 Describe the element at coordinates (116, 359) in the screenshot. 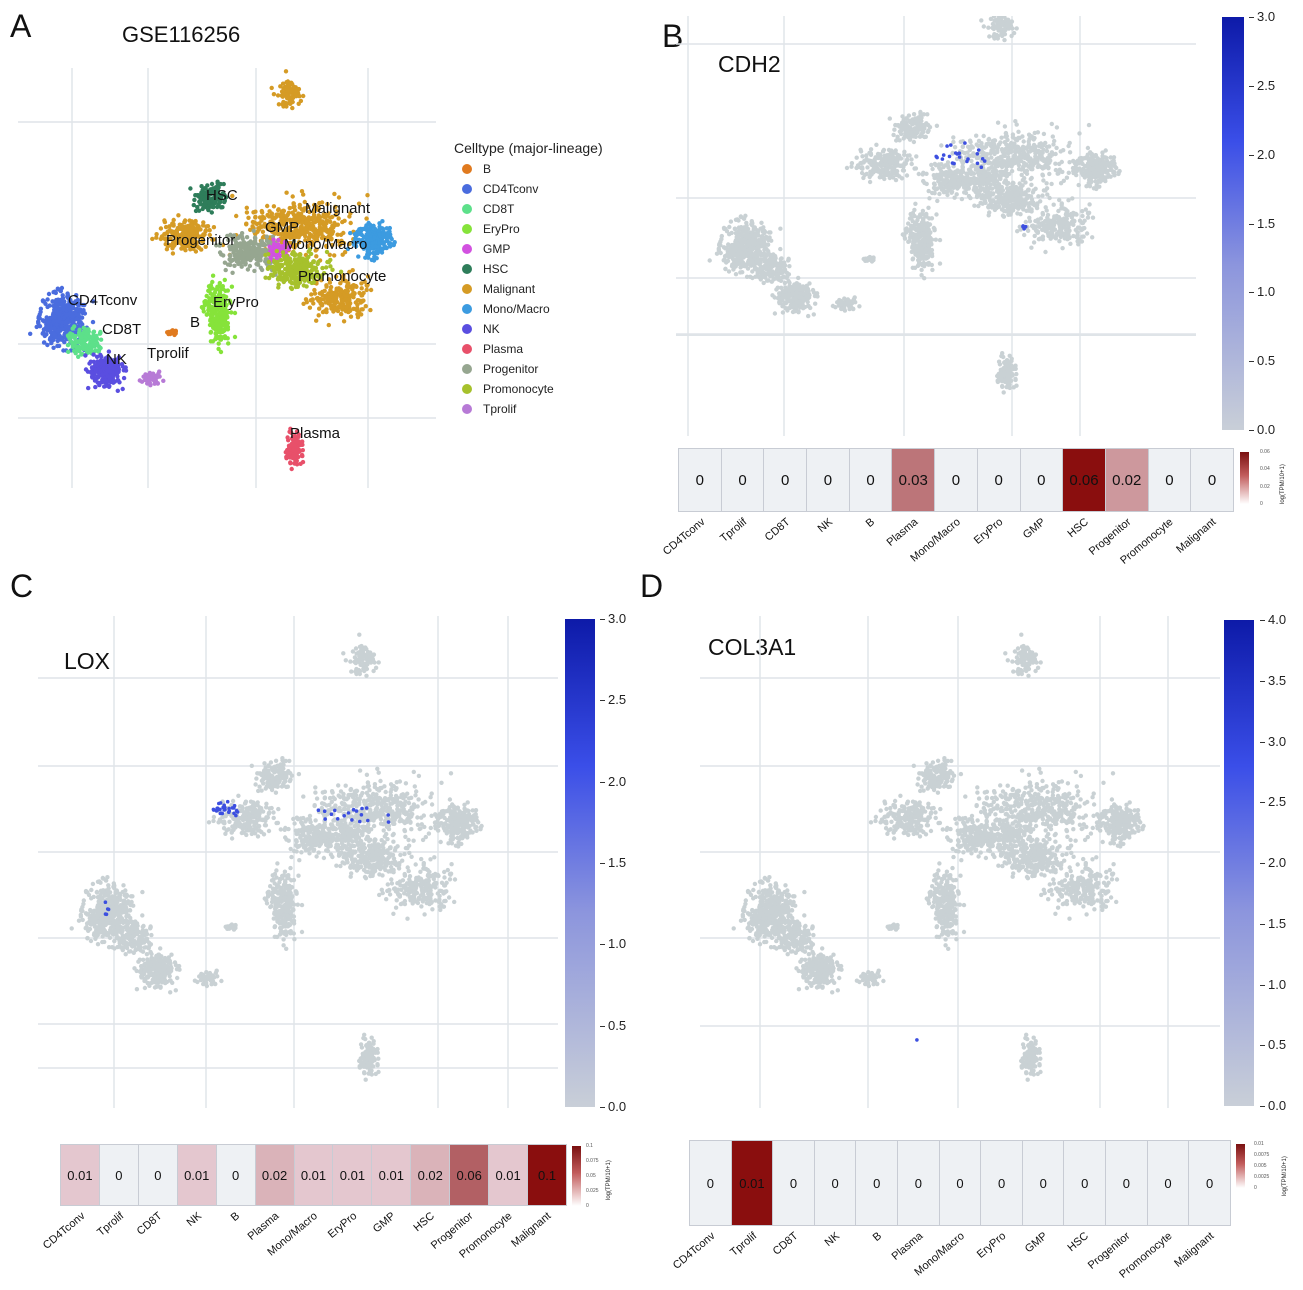

I see `cluster-label: NK` at that location.